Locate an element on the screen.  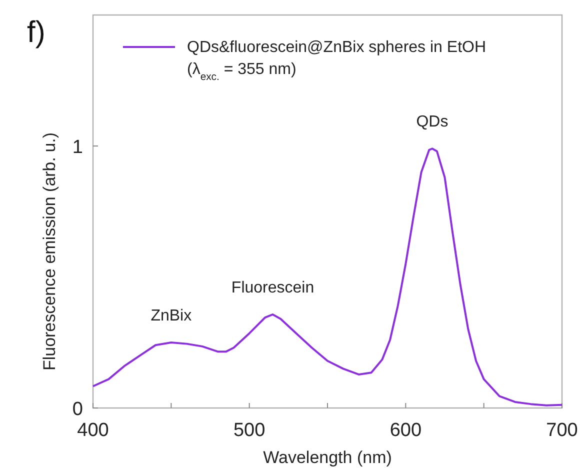
text: f) is located at coordinates (36, 32).